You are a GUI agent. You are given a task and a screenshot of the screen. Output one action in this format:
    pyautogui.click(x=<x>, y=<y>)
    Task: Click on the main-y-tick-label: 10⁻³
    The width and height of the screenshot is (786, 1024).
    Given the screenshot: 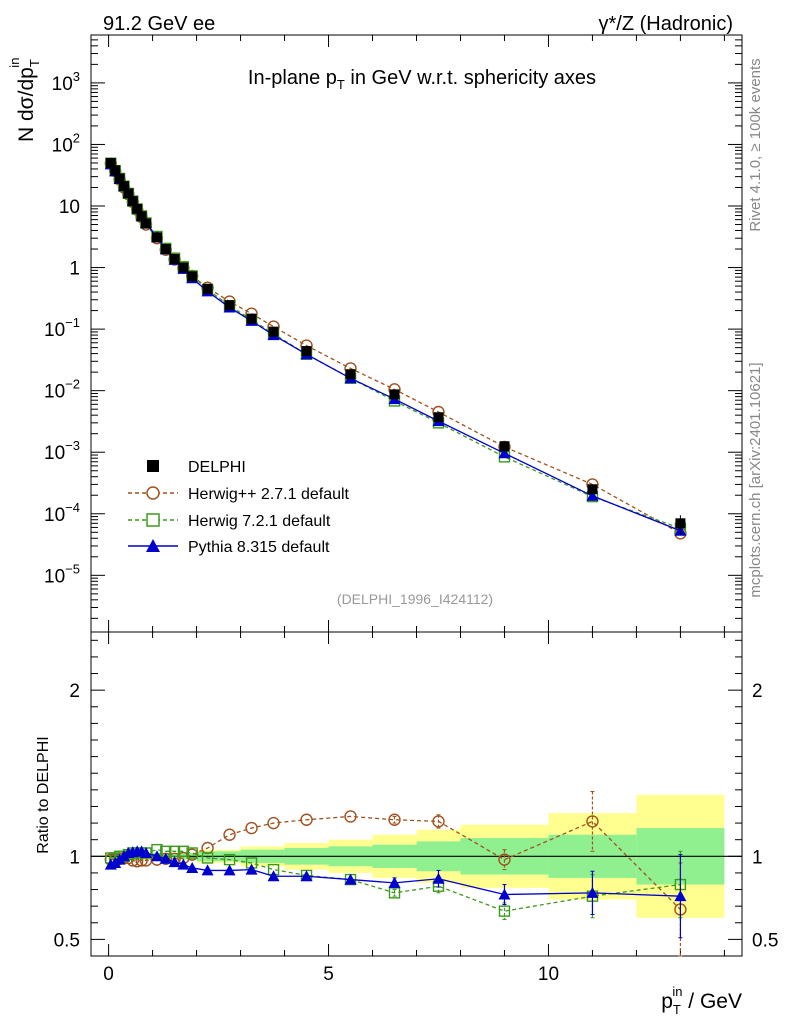 What is the action you would take?
    pyautogui.click(x=62, y=451)
    